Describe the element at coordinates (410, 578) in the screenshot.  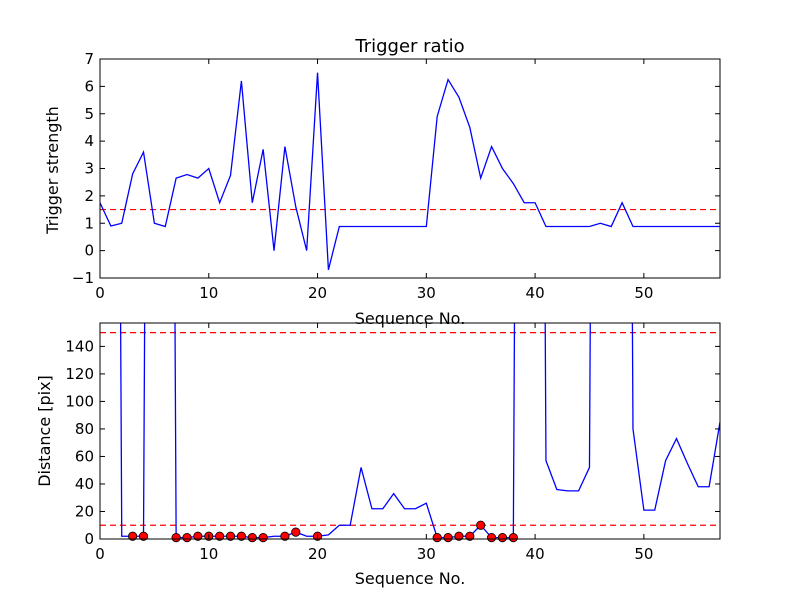
I see `bottom-x-axis-label: Sequence No.` at that location.